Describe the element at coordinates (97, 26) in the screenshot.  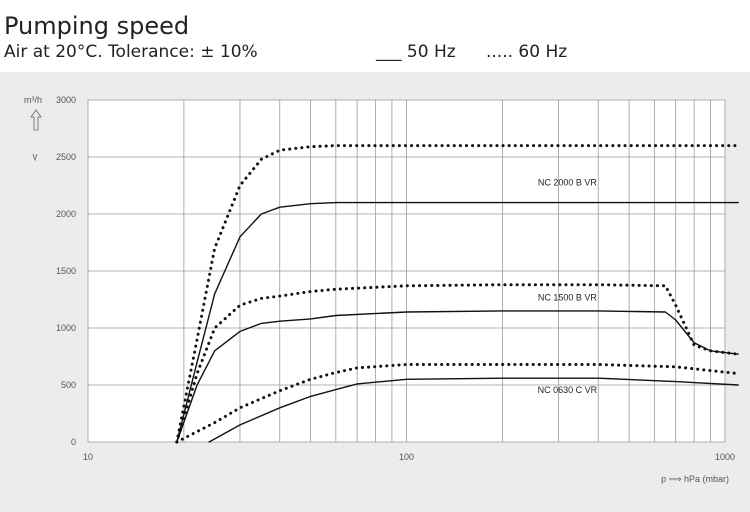
I see `chart-title: Pumping speed` at that location.